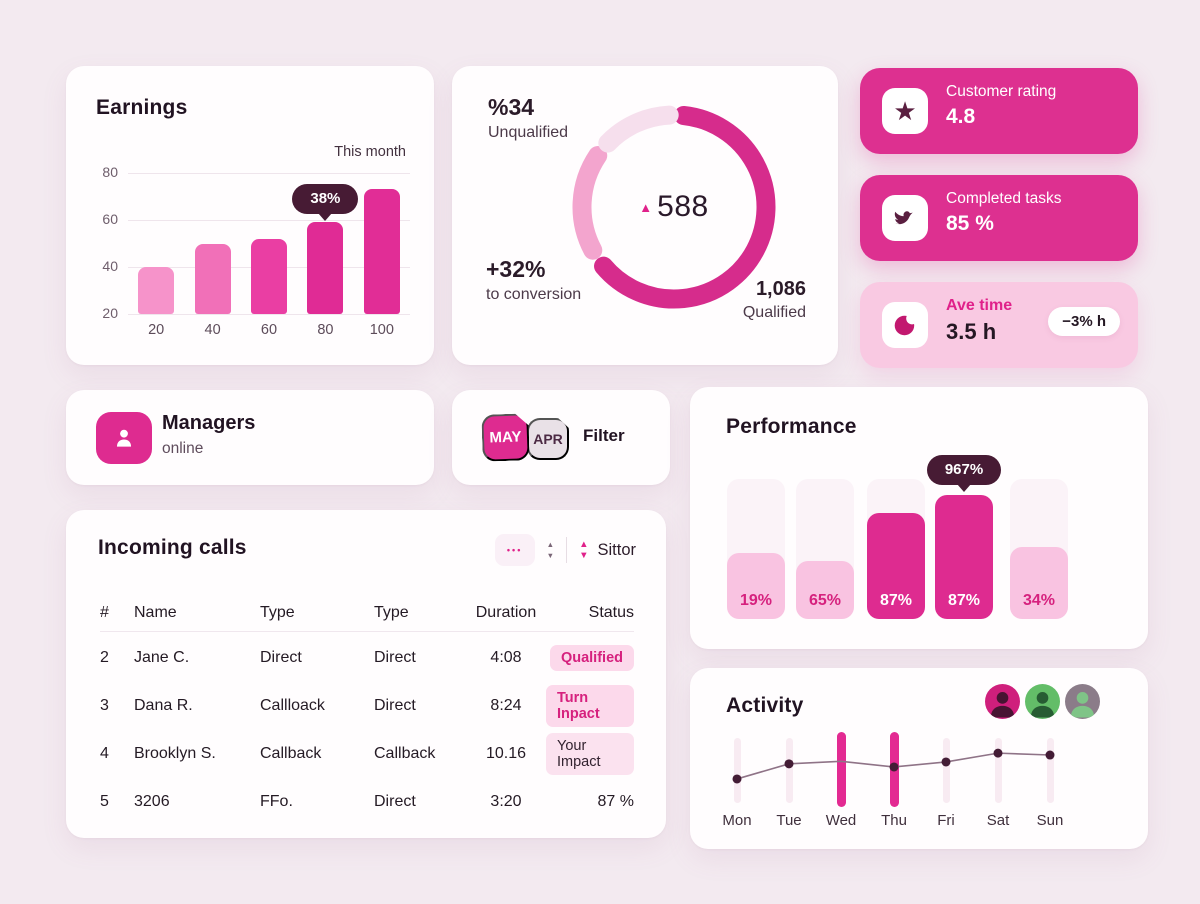  Describe the element at coordinates (156, 330) in the screenshot. I see `x-axis-tick: 20` at that location.